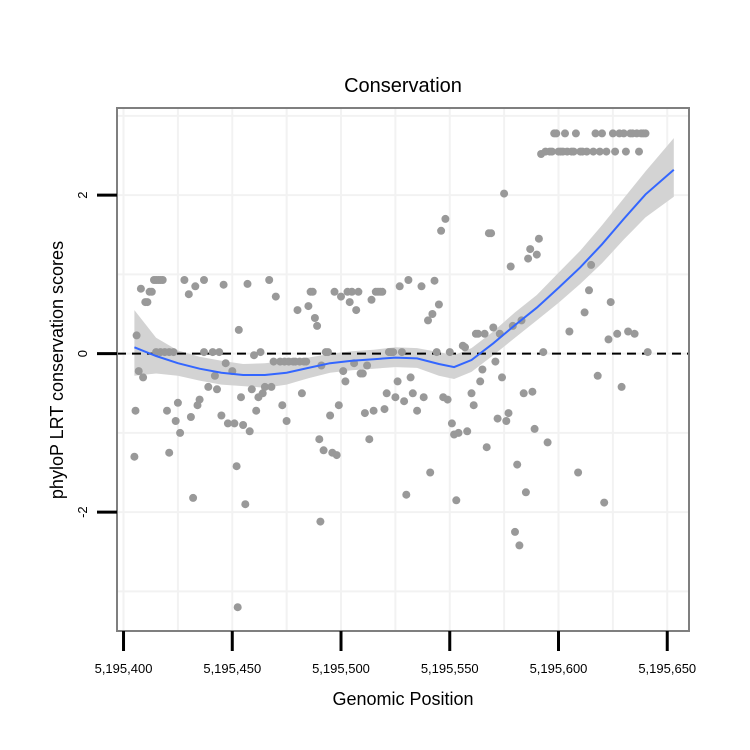 This screenshot has height=750, width=750. What do you see at coordinates (402, 699) in the screenshot?
I see `x-axis-title: Genomic Position` at bounding box center [402, 699].